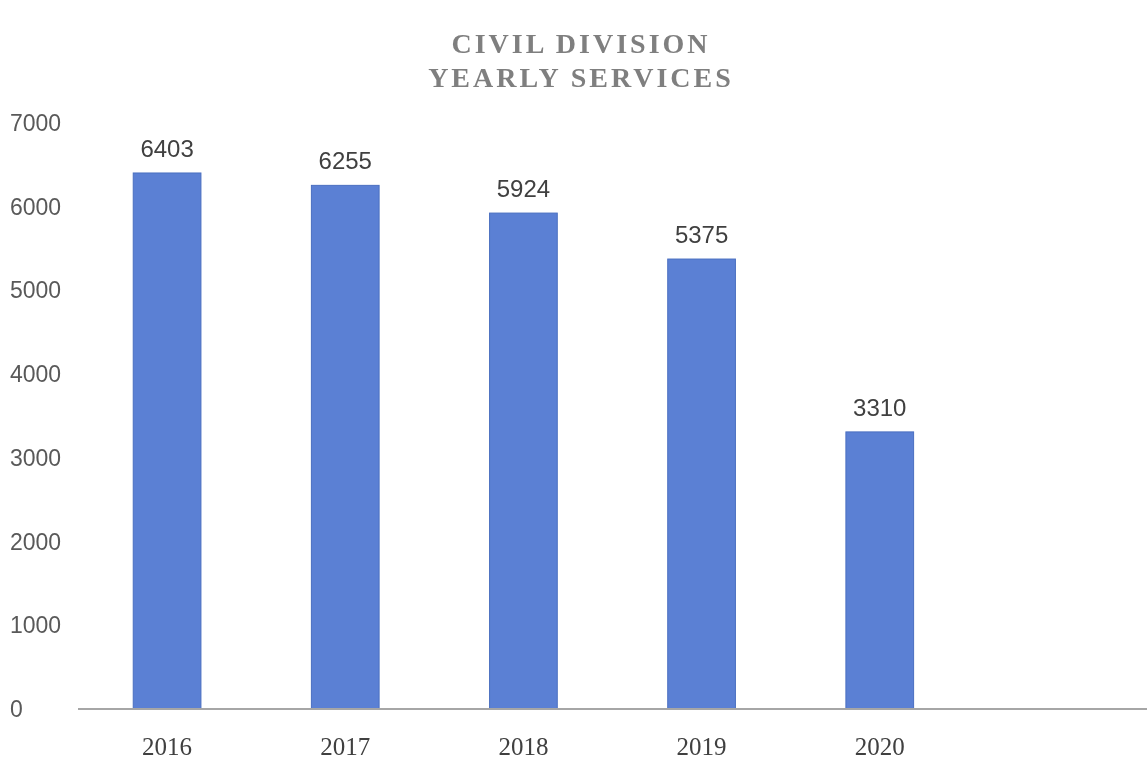 The width and height of the screenshot is (1147, 763). I want to click on data-label: 6403, so click(167, 148).